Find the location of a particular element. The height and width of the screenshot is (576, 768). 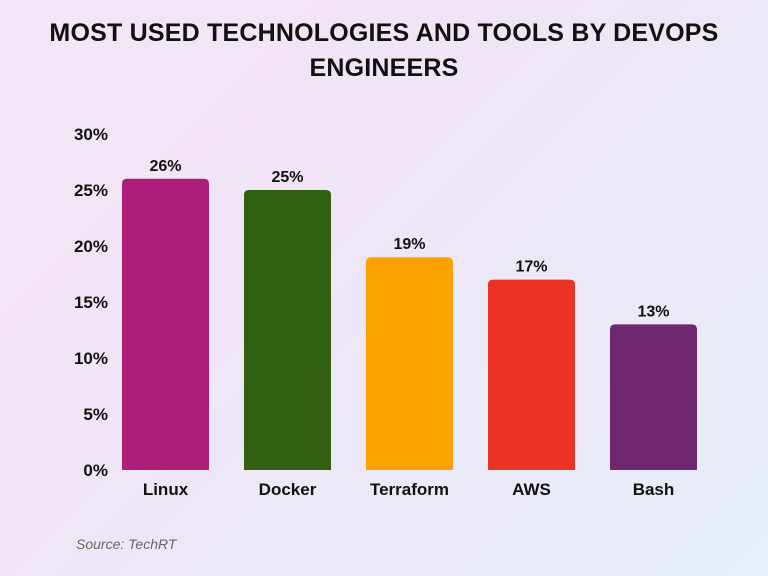

bar-terraform is located at coordinates (409, 363).